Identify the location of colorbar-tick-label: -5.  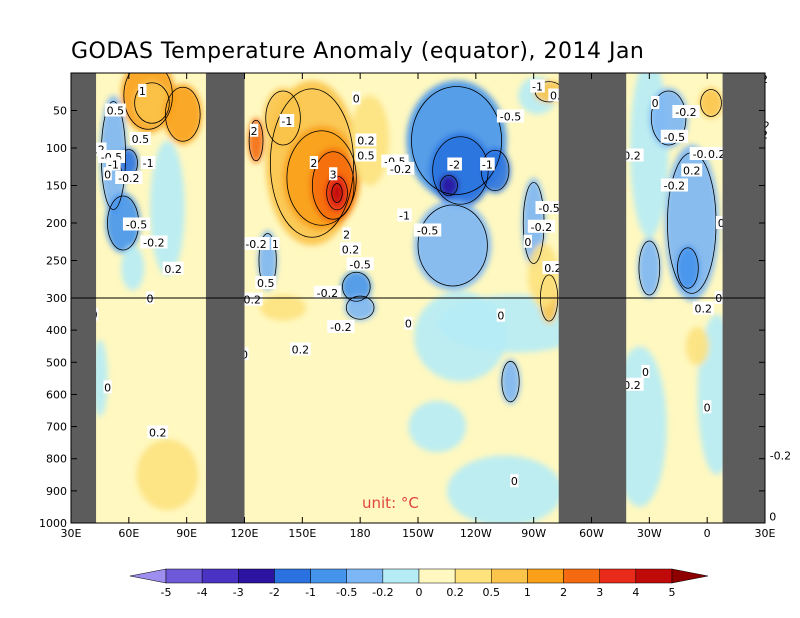
(166, 592).